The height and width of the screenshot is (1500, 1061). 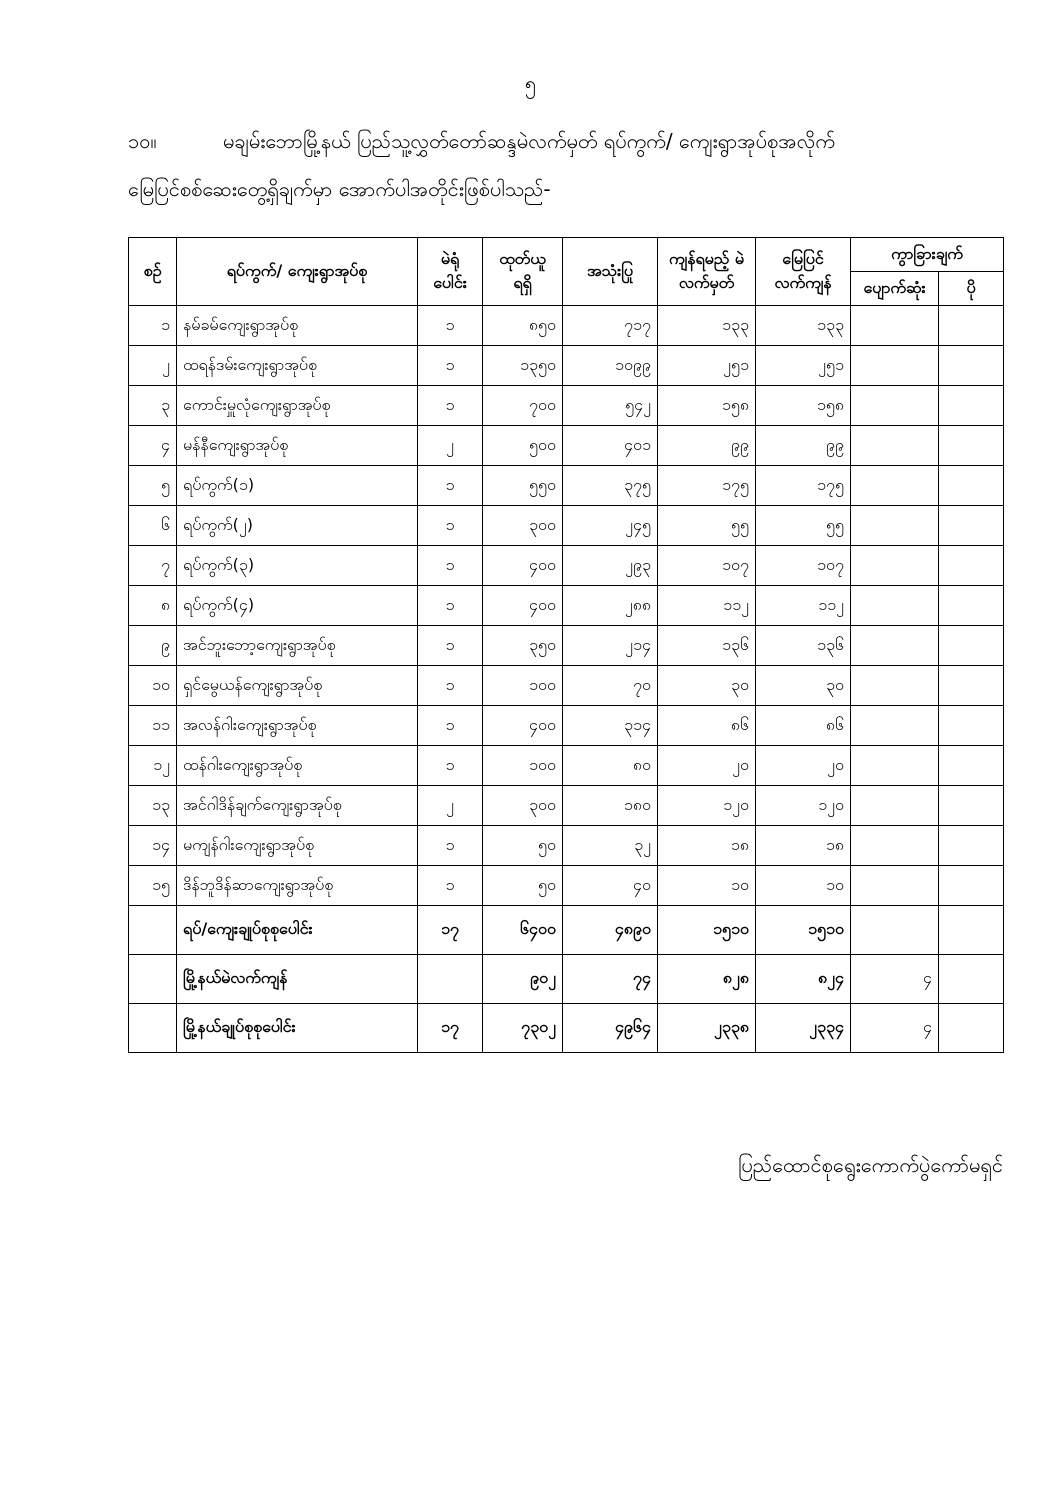 What do you see at coordinates (610, 930) in the screenshot?
I see `cell-used: ၄၈၉၀` at bounding box center [610, 930].